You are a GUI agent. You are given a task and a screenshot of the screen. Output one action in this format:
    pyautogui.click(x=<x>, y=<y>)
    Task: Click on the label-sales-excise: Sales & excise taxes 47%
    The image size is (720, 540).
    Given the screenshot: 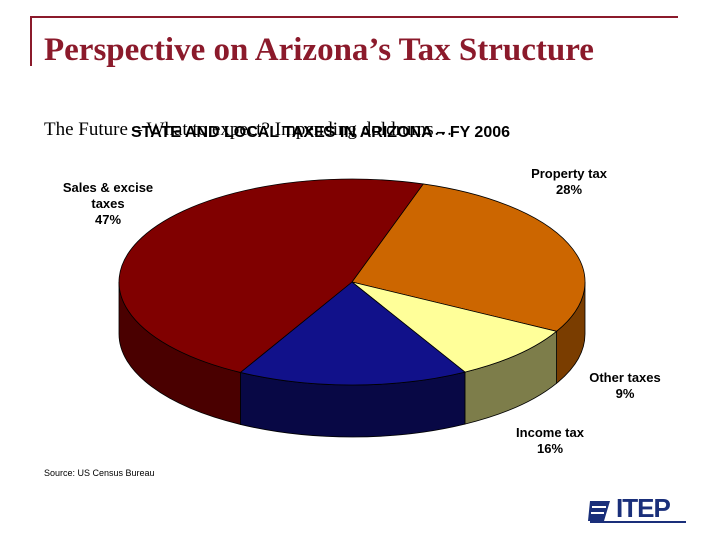 What is the action you would take?
    pyautogui.click(x=108, y=204)
    